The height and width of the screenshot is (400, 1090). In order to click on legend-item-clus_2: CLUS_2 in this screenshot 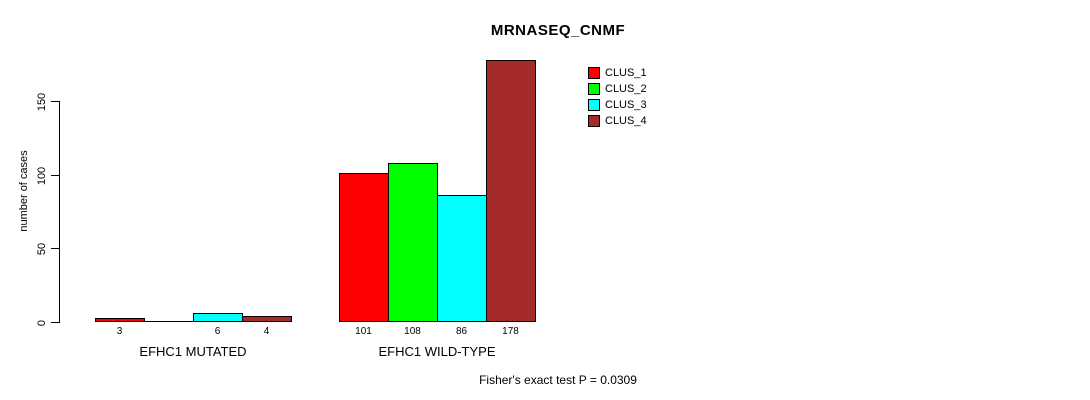, I will do `click(617, 89)`.